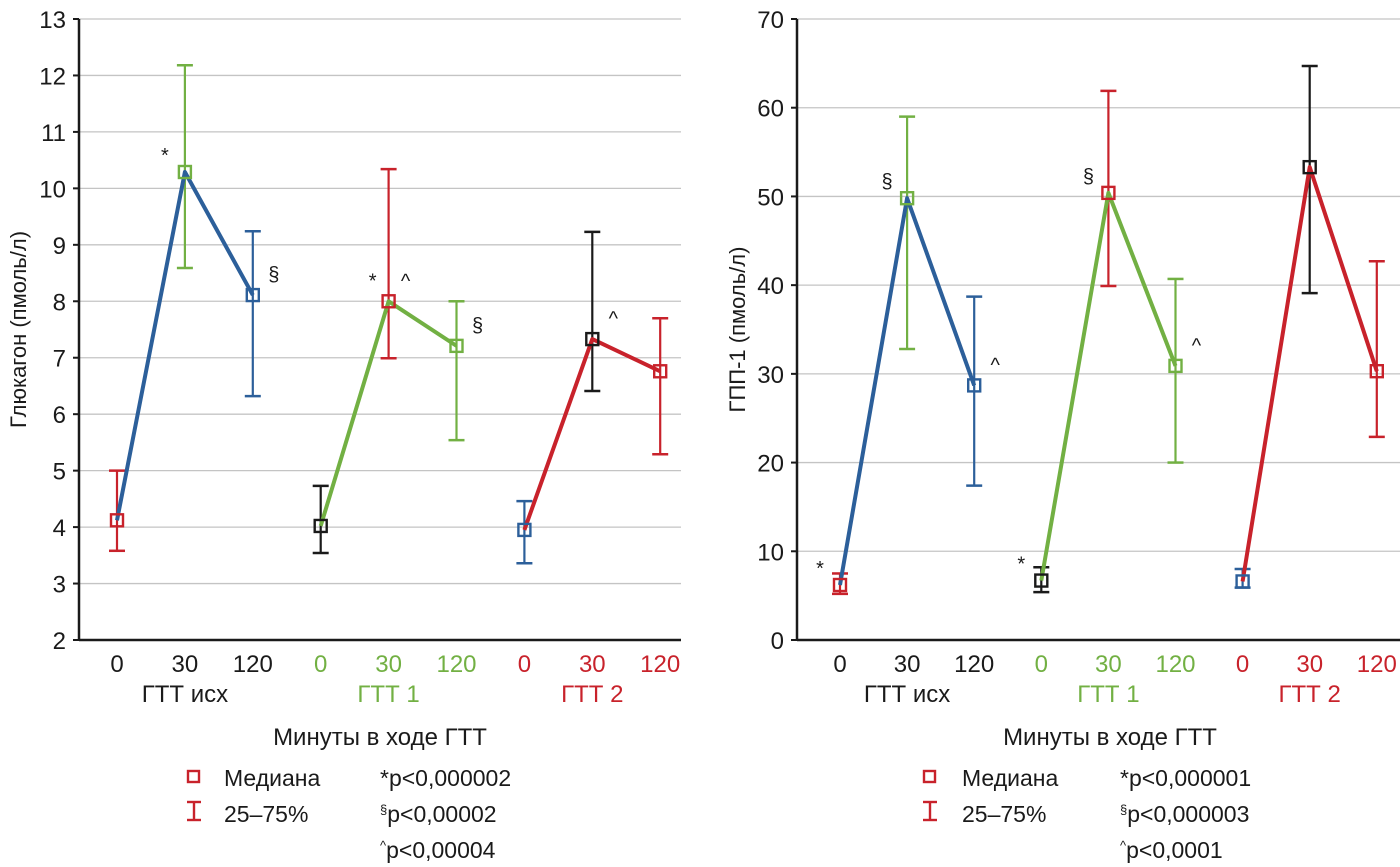  What do you see at coordinates (770, 286) in the screenshot?
I see `y-tick-label: 40` at bounding box center [770, 286].